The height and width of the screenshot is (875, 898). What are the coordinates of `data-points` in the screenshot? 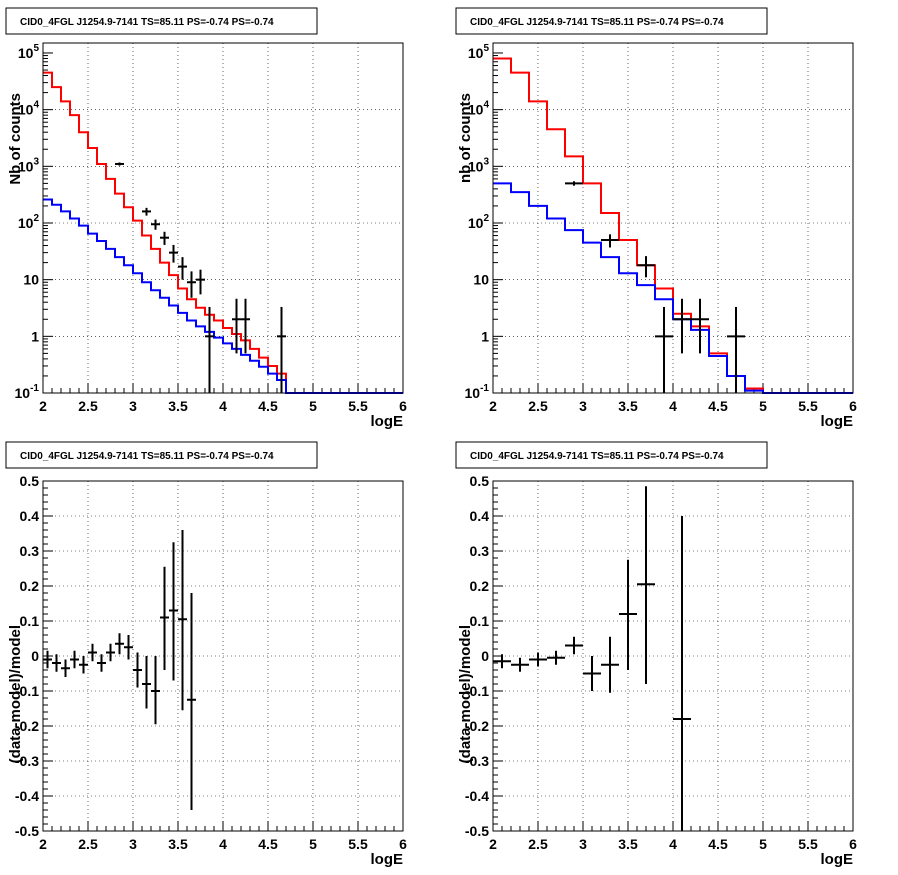 It's located at (655, 287).